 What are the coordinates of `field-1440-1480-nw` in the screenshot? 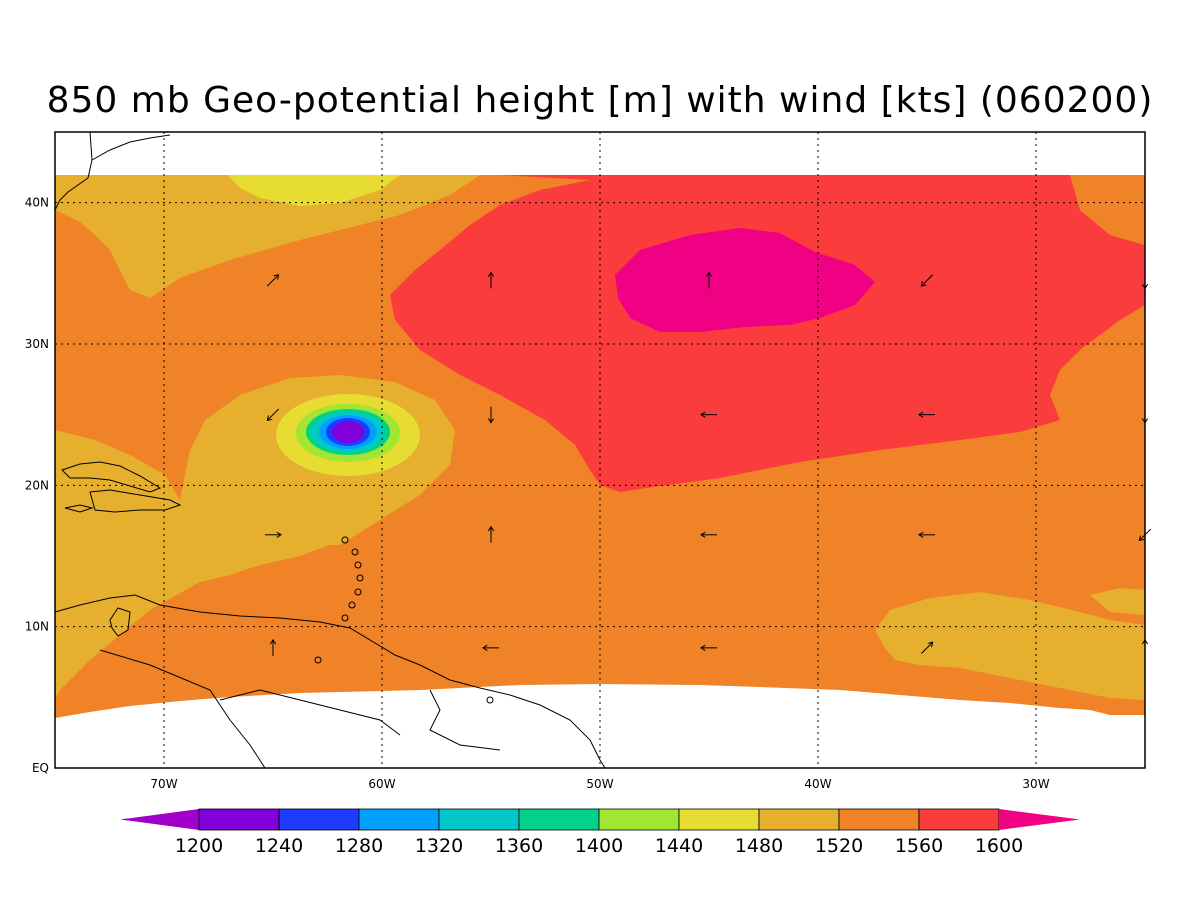 It's located at (314, 190).